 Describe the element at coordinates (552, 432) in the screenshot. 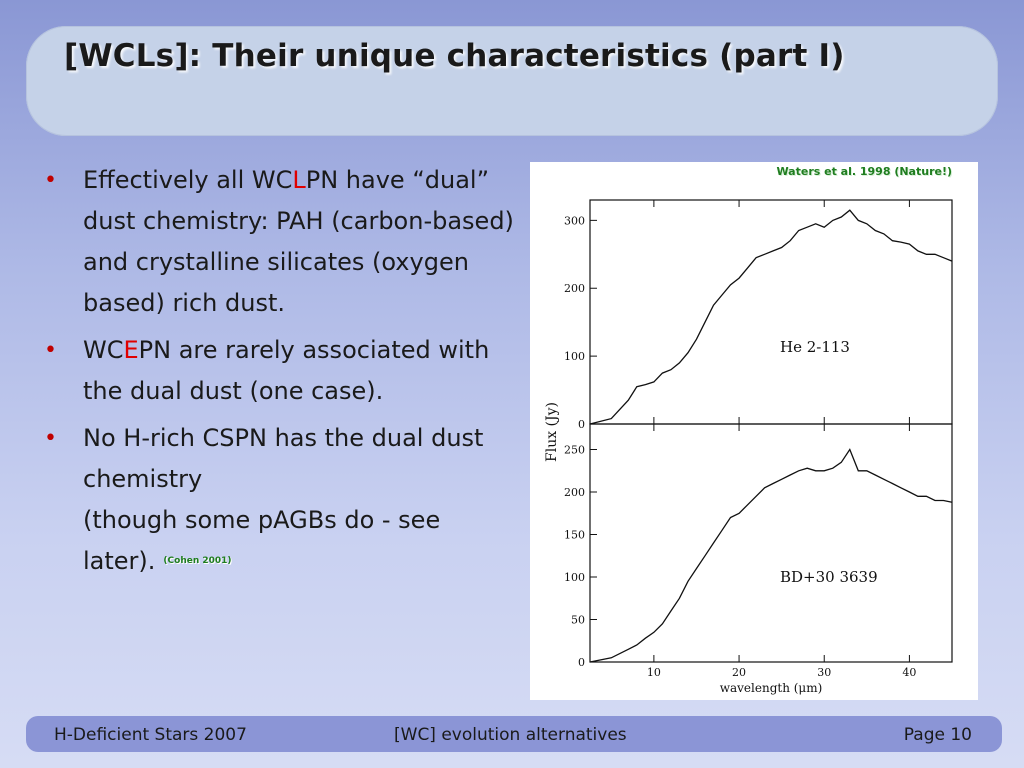

I see `y-axis-label: Flux (Jy)` at that location.